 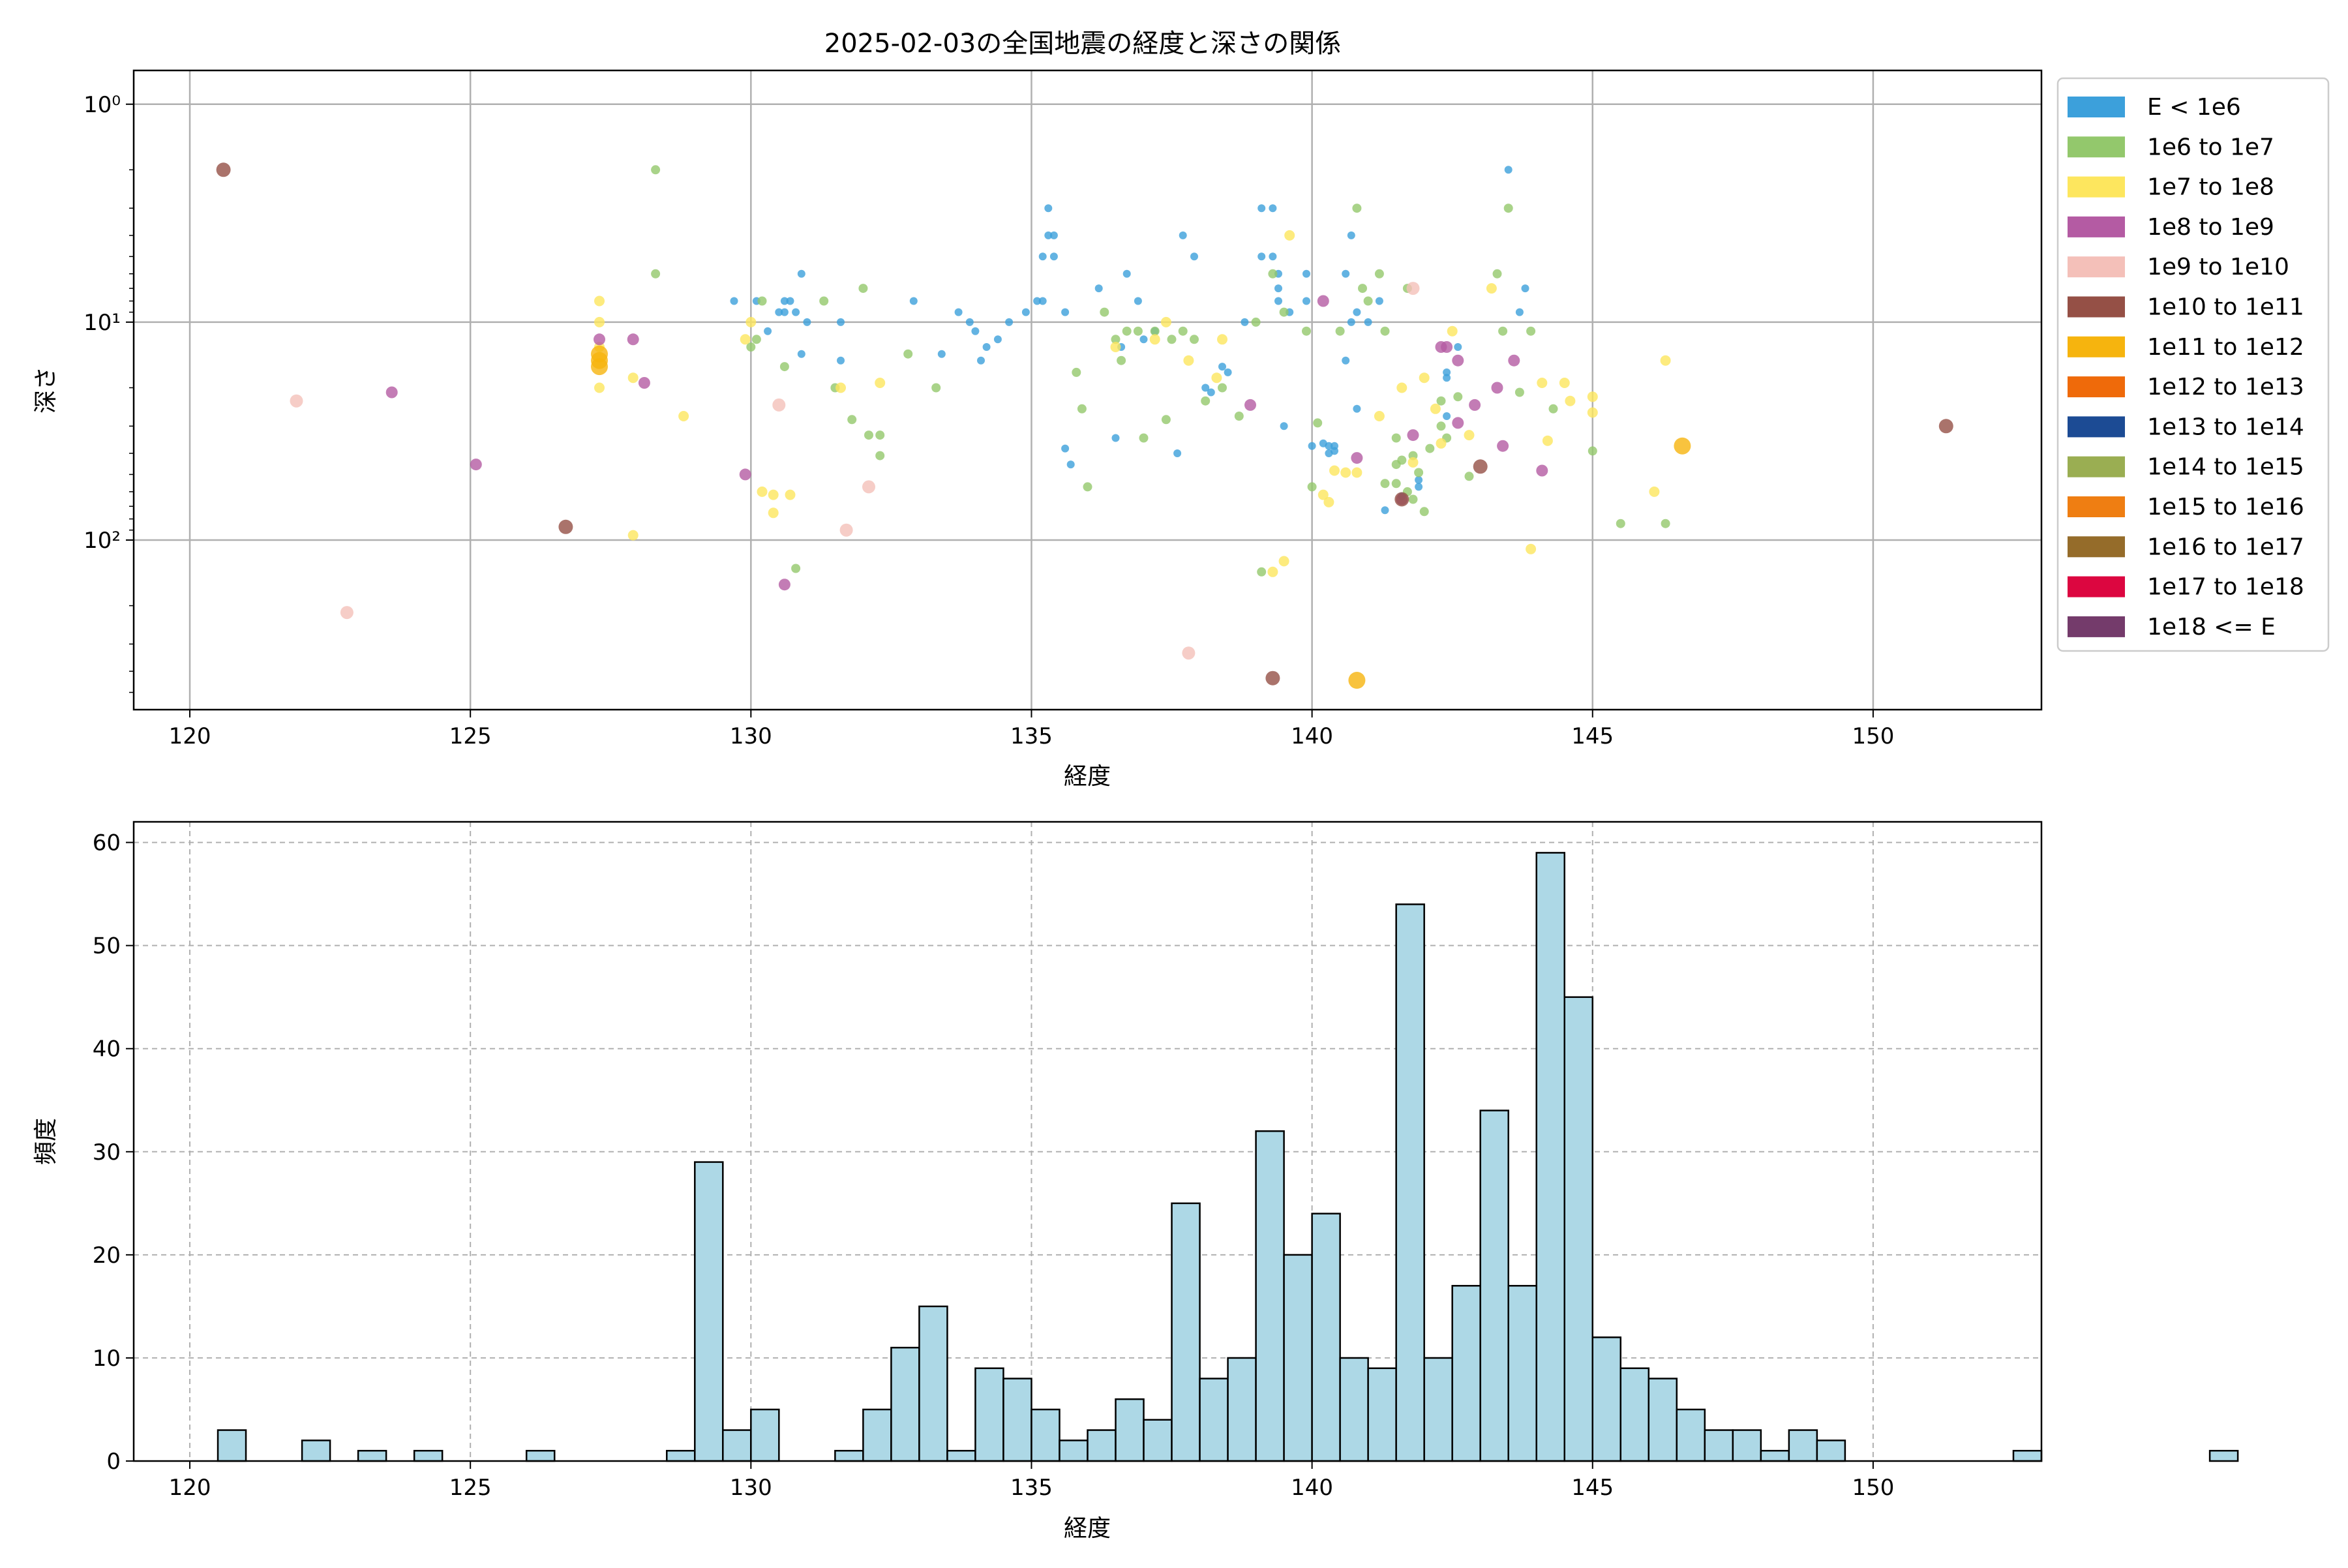 I want to click on scatter-x-tick-label: 135, so click(x=1032, y=736).